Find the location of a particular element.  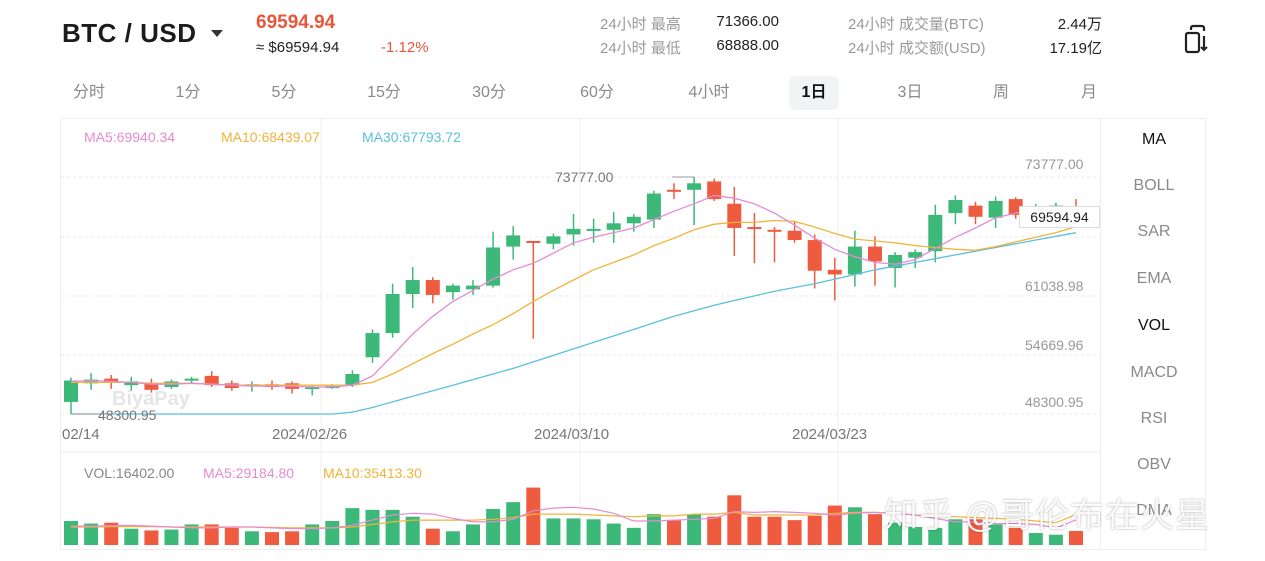

tab-month: 月 is located at coordinates (1088, 92).